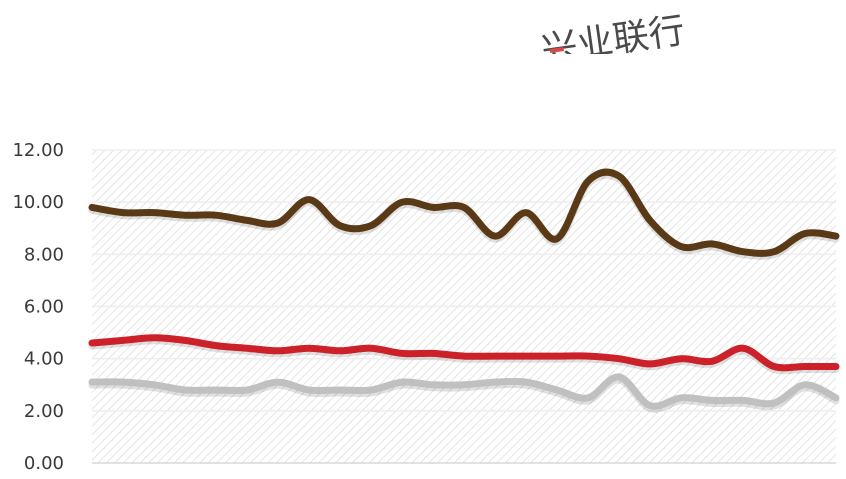 This screenshot has width=846, height=479. What do you see at coordinates (44, 254) in the screenshot?
I see `y-tick-label: 8.00` at bounding box center [44, 254].